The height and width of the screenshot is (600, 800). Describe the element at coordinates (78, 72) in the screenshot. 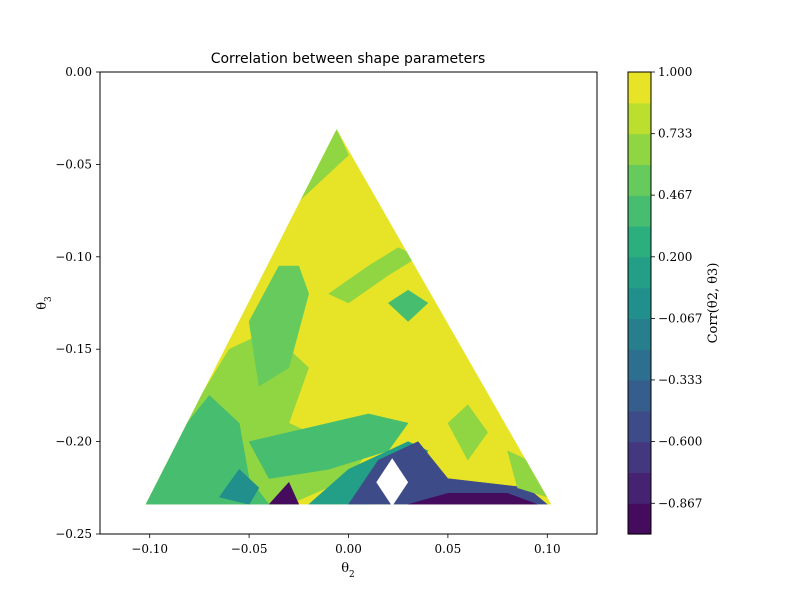

I see `y-tick-label-0: 0.00` at that location.